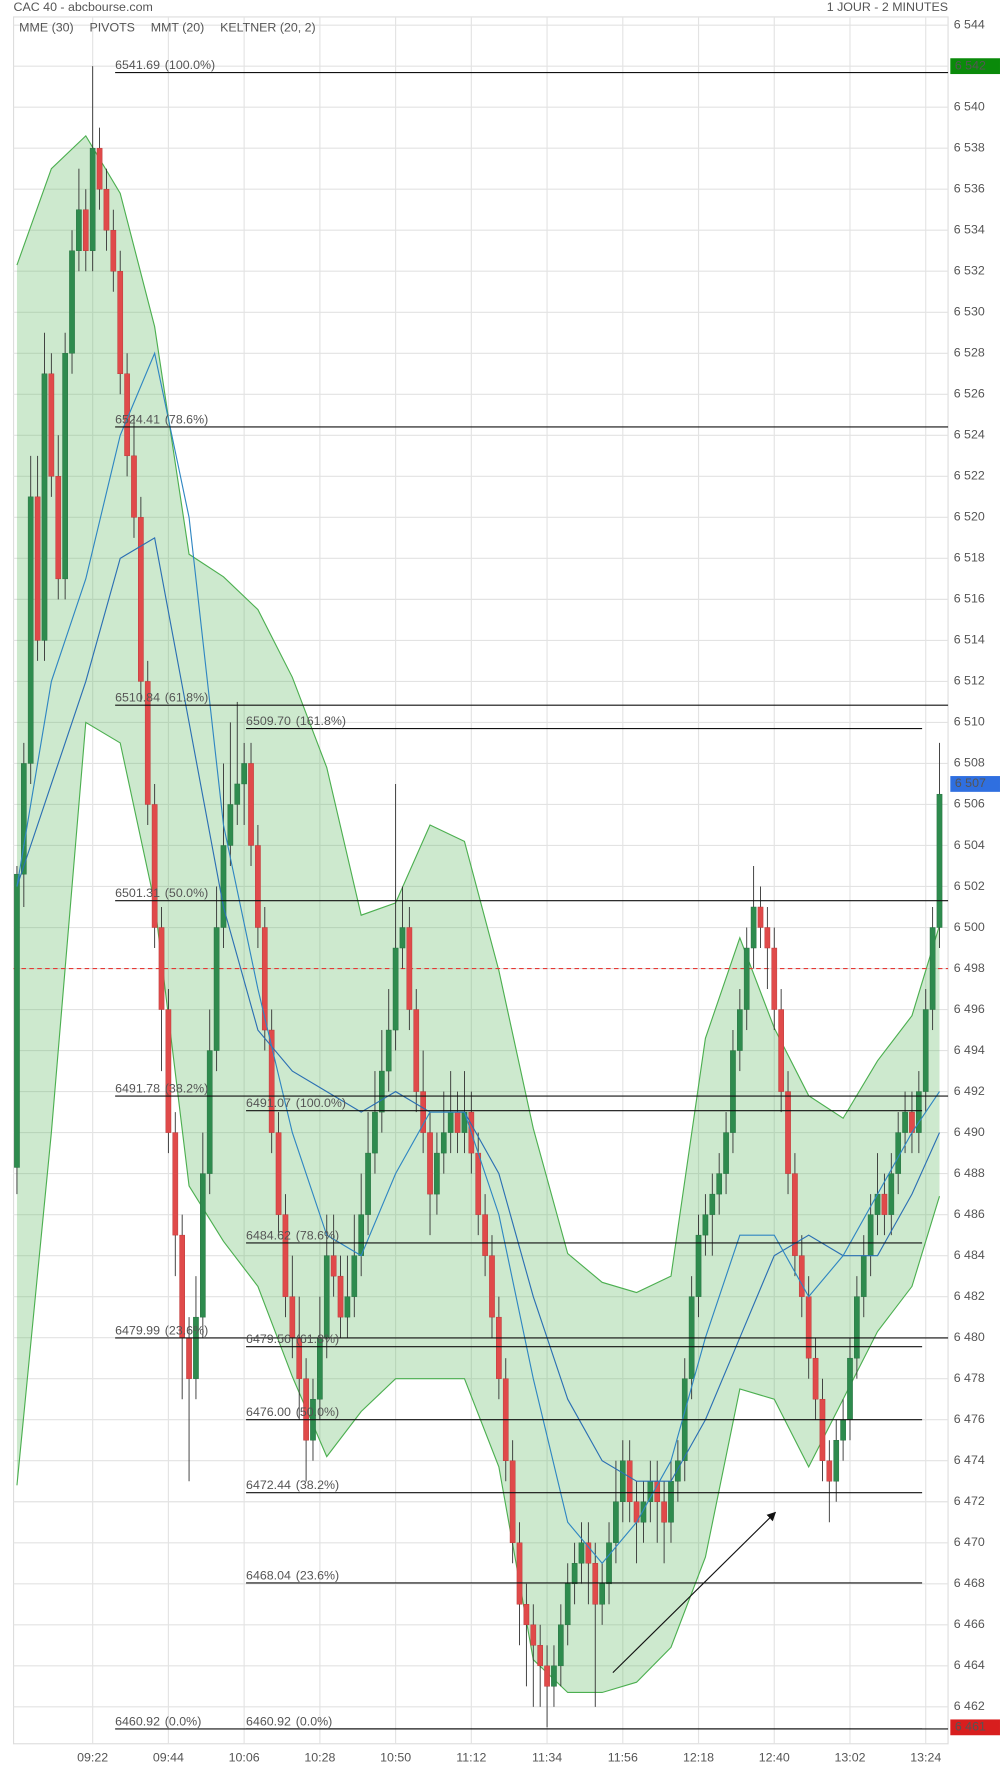 The width and height of the screenshot is (1000, 1774). What do you see at coordinates (137, 419) in the screenshot?
I see `fib-value-label: 6524.41` at bounding box center [137, 419].